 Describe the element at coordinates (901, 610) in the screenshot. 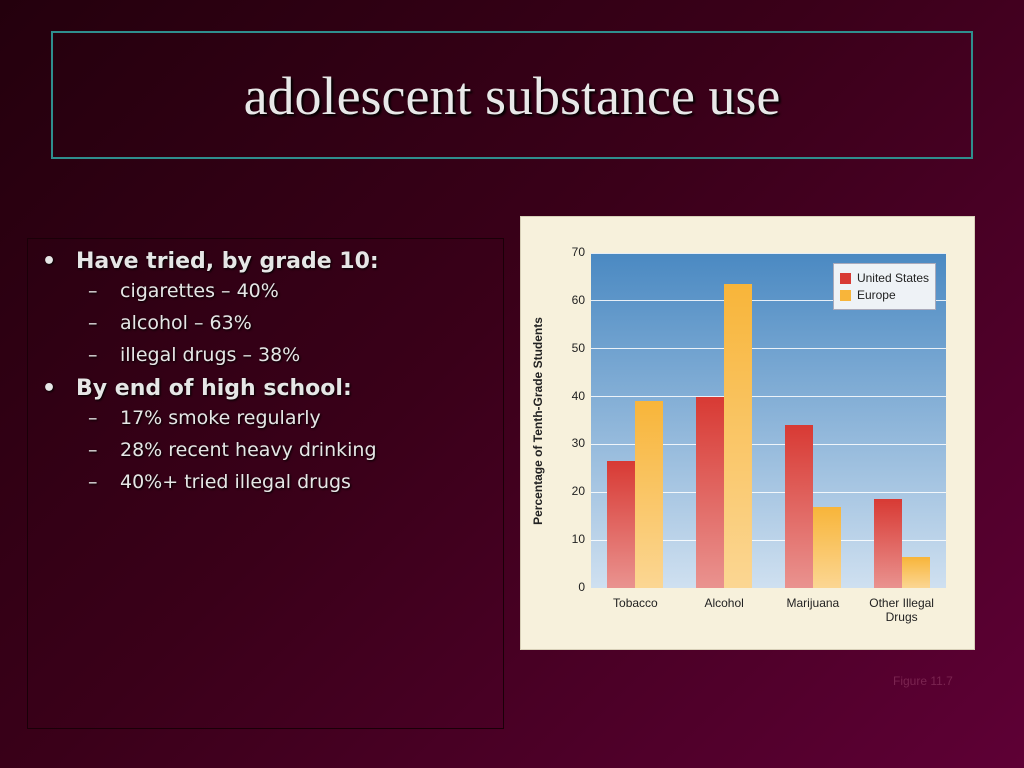

I see `x-tick-label: Other Illegal Drugs` at that location.